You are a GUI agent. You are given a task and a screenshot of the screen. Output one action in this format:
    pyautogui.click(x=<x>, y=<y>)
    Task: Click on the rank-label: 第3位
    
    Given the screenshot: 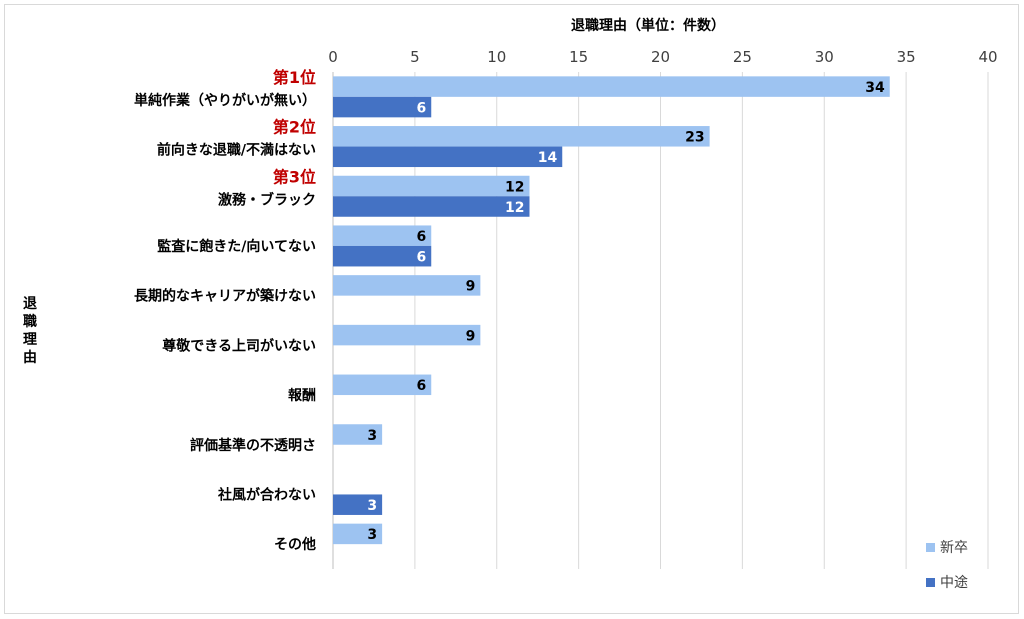 What is the action you would take?
    pyautogui.click(x=294, y=176)
    